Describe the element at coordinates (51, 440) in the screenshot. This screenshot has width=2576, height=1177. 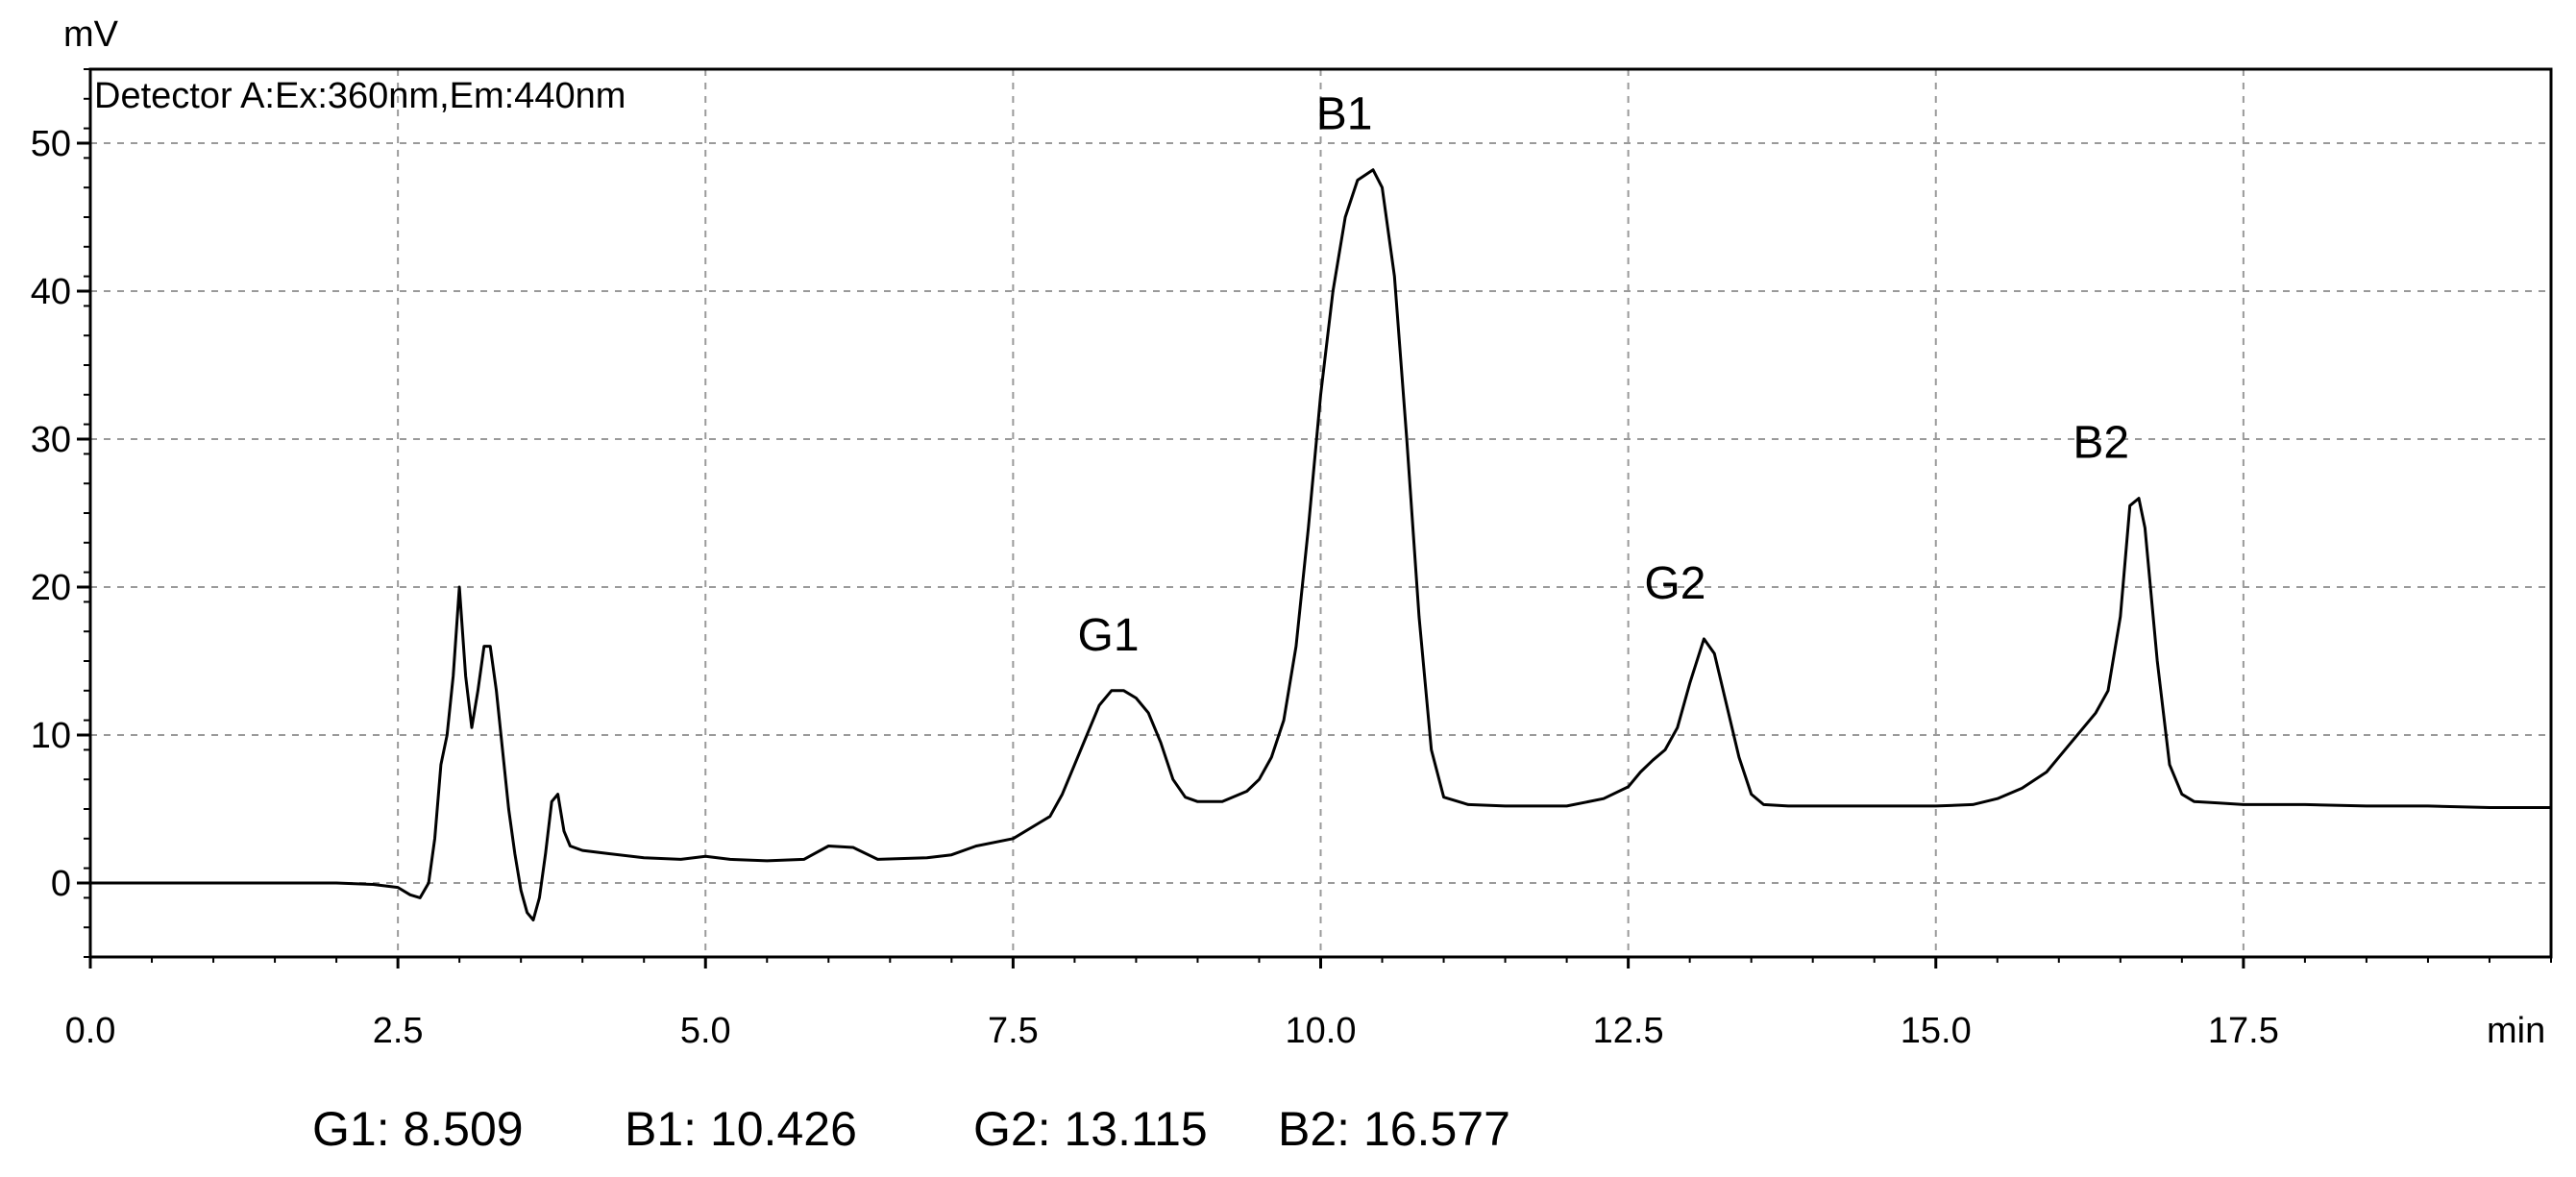
I see `y-tick-label: 30` at that location.